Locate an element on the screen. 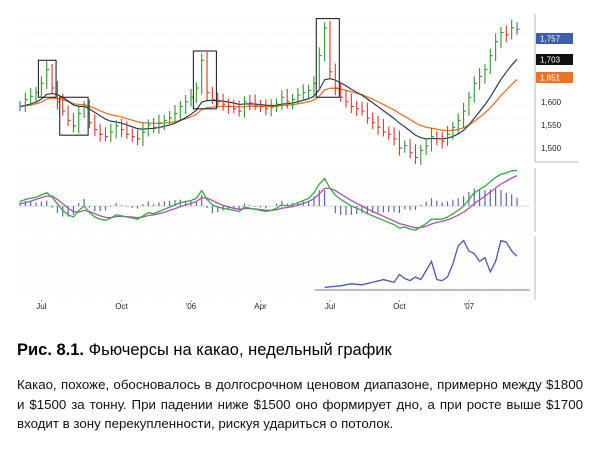  x-tick-label: '07 is located at coordinates (469, 306).